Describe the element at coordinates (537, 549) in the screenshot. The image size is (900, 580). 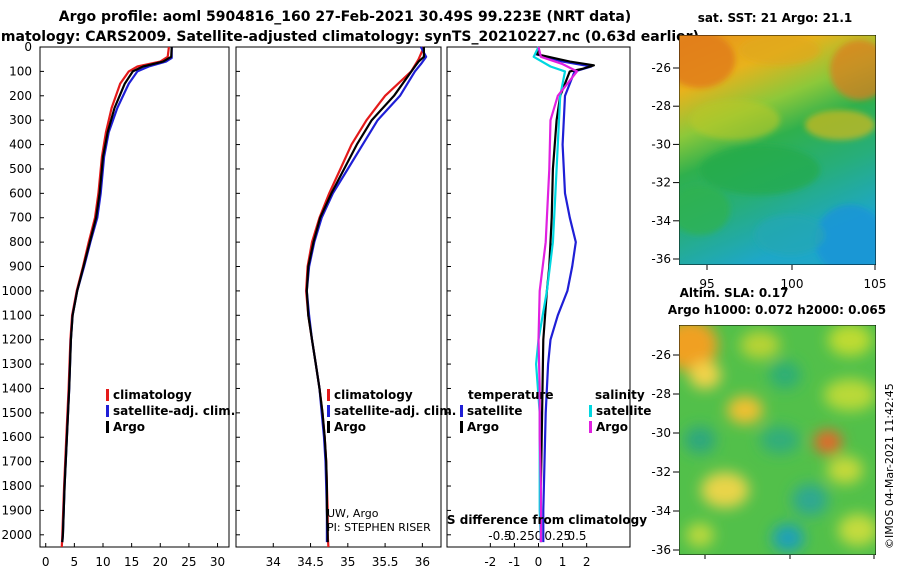
I see `difference-axis-ticks: -2 -1 0 1 2 -0.5-0.25 0 0.250.5` at that location.